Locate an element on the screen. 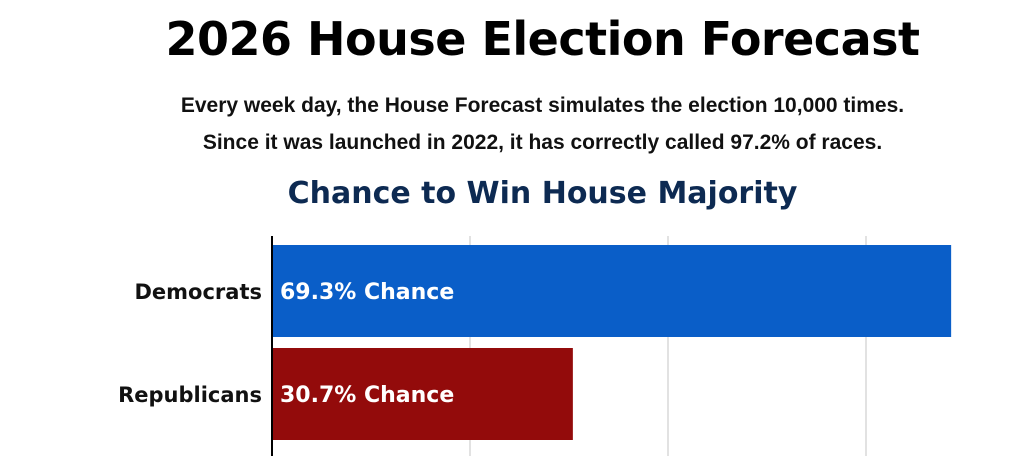 This screenshot has height=474, width=1015. data-label: 69.3% Chance is located at coordinates (367, 292).